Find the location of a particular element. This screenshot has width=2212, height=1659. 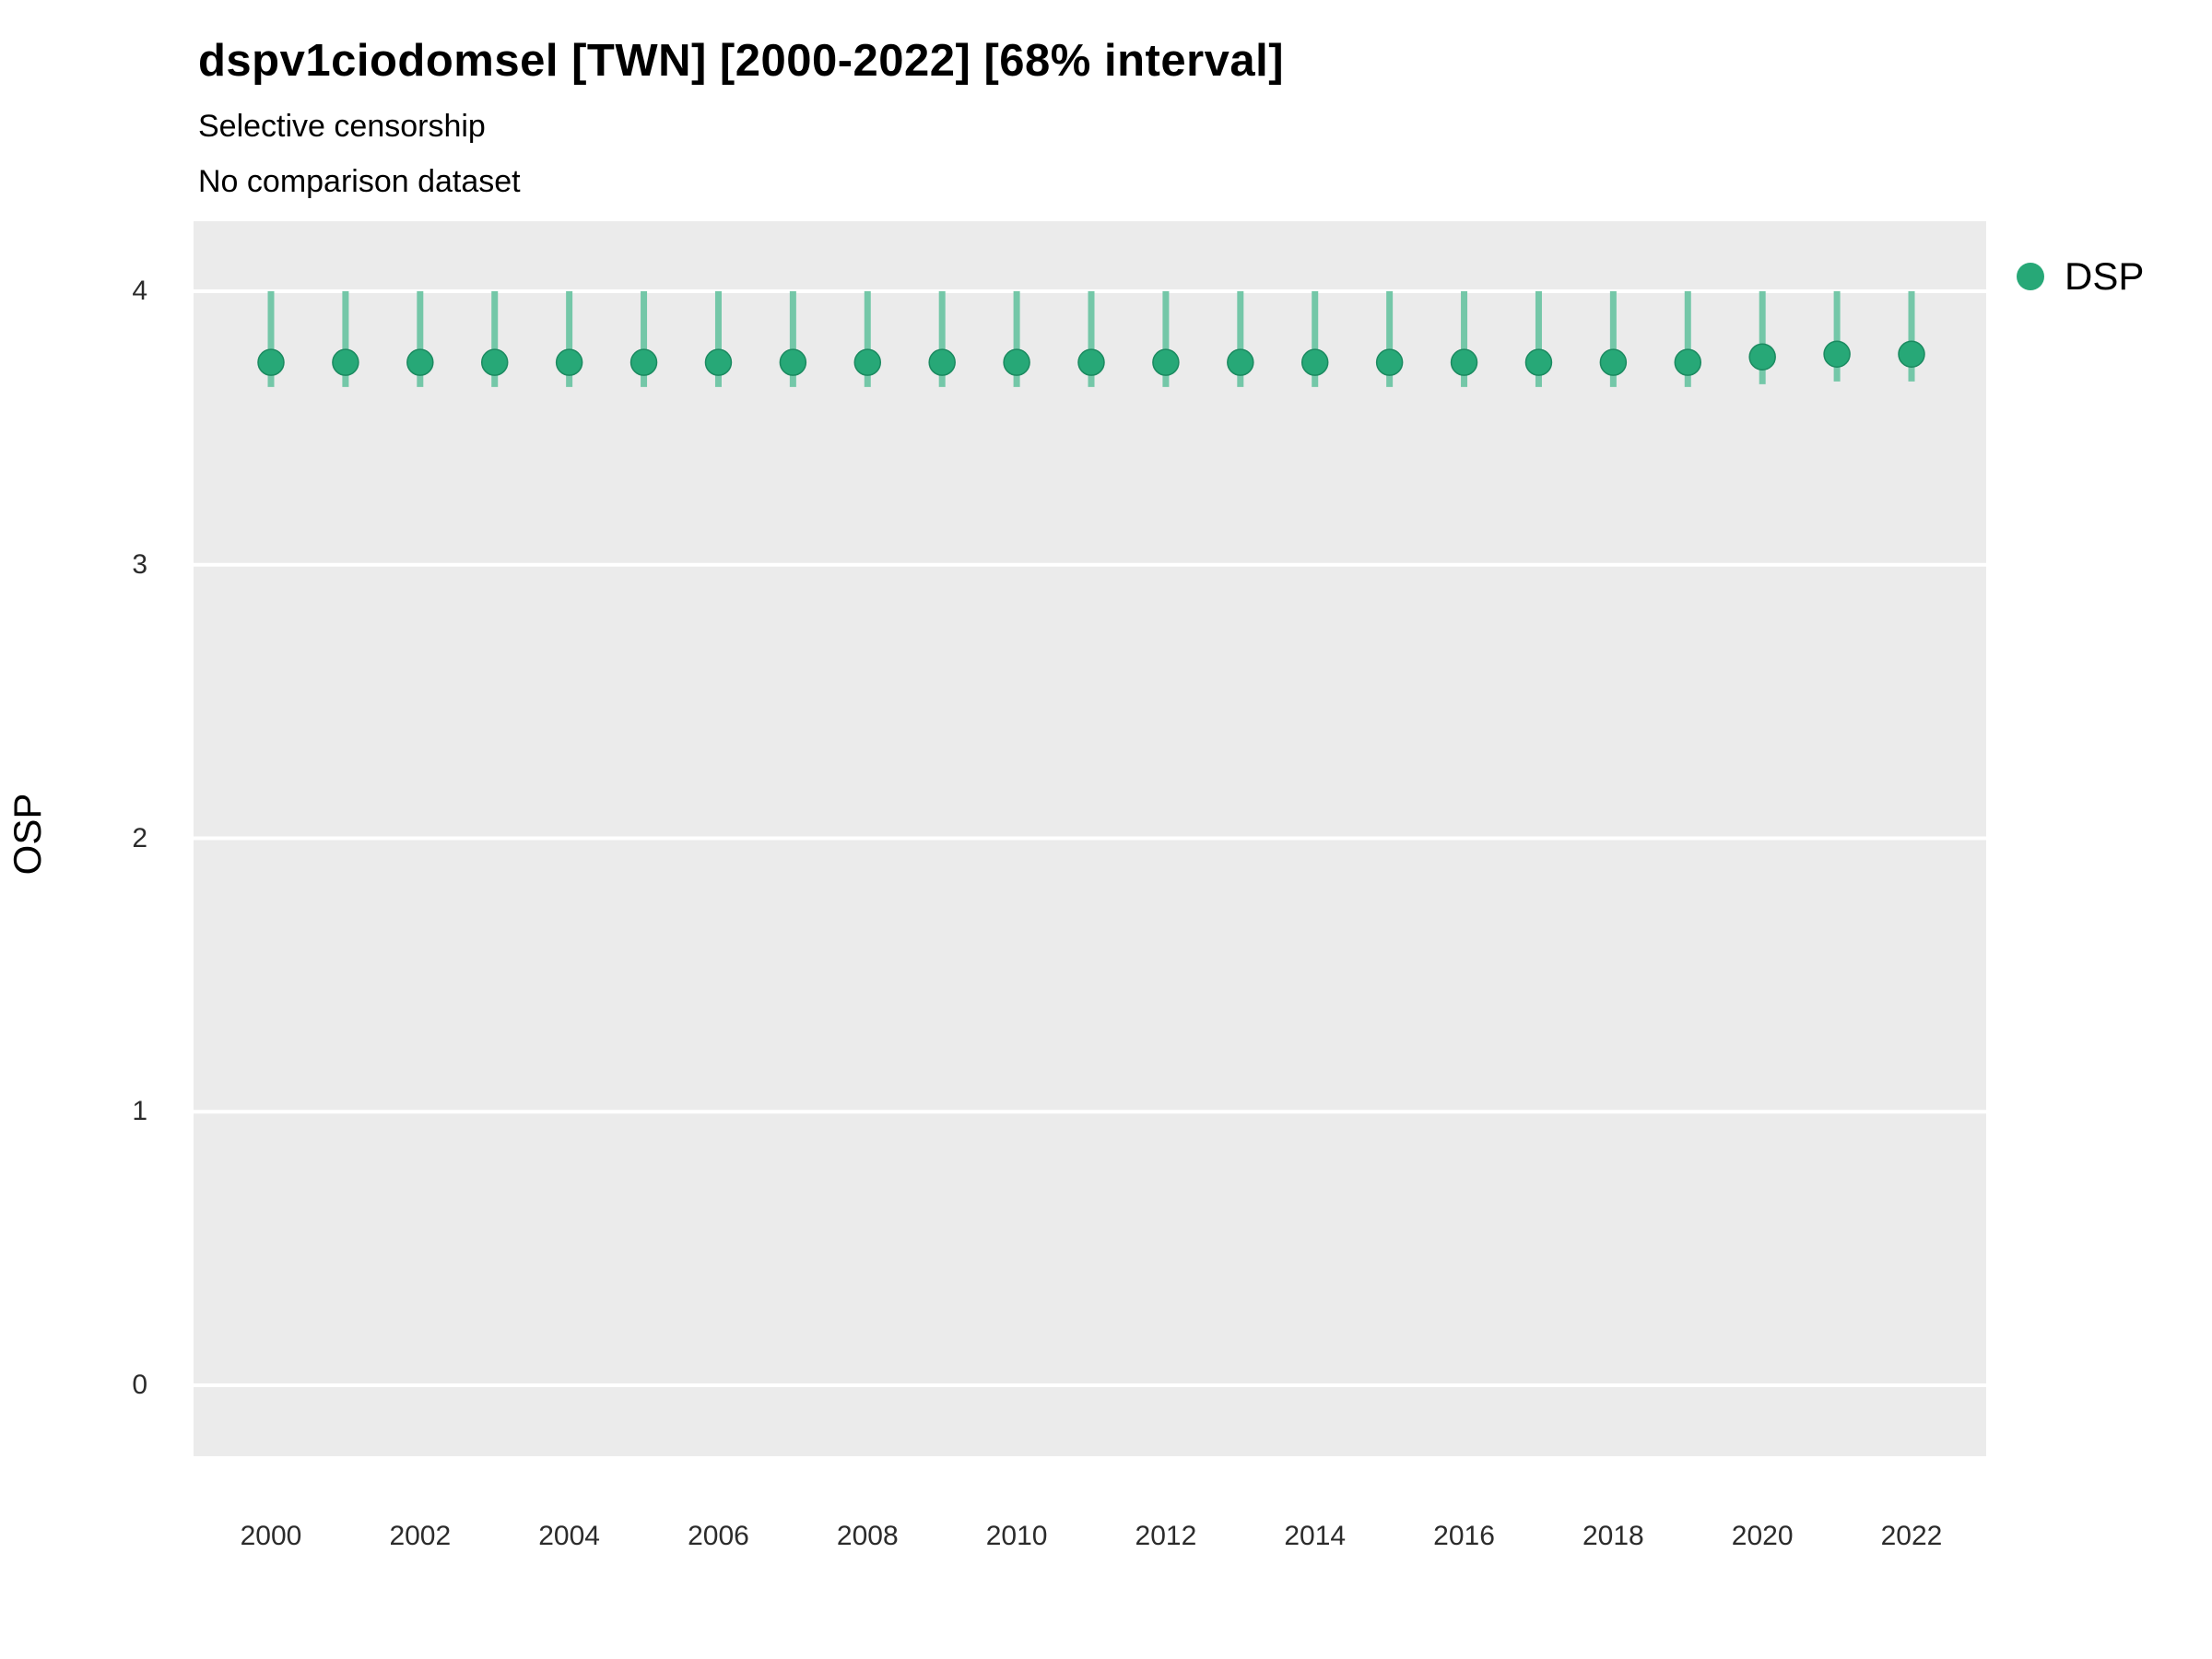

y-tick-label: 2 is located at coordinates (139, 837).